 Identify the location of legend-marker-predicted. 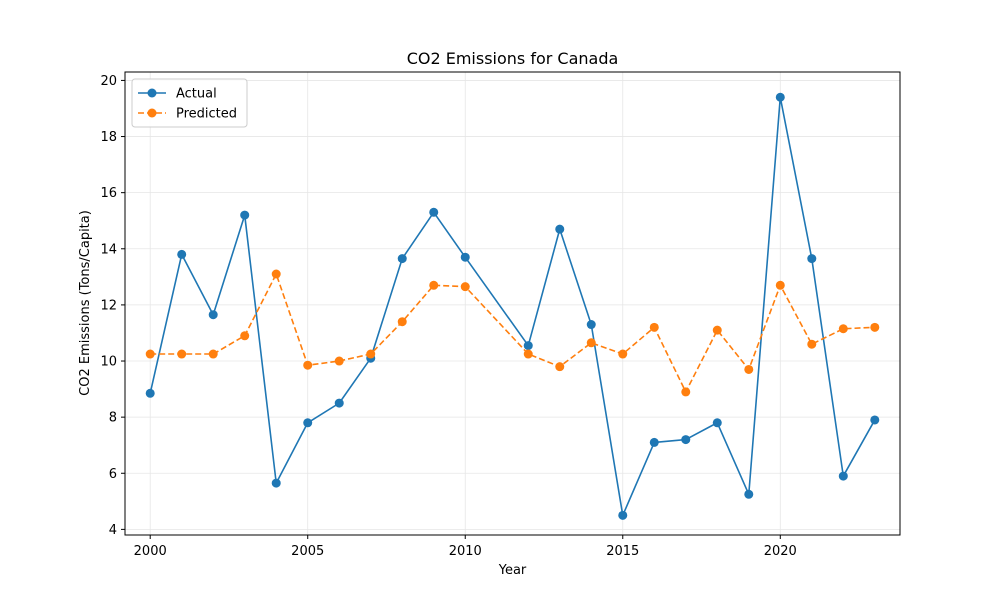
(152, 113).